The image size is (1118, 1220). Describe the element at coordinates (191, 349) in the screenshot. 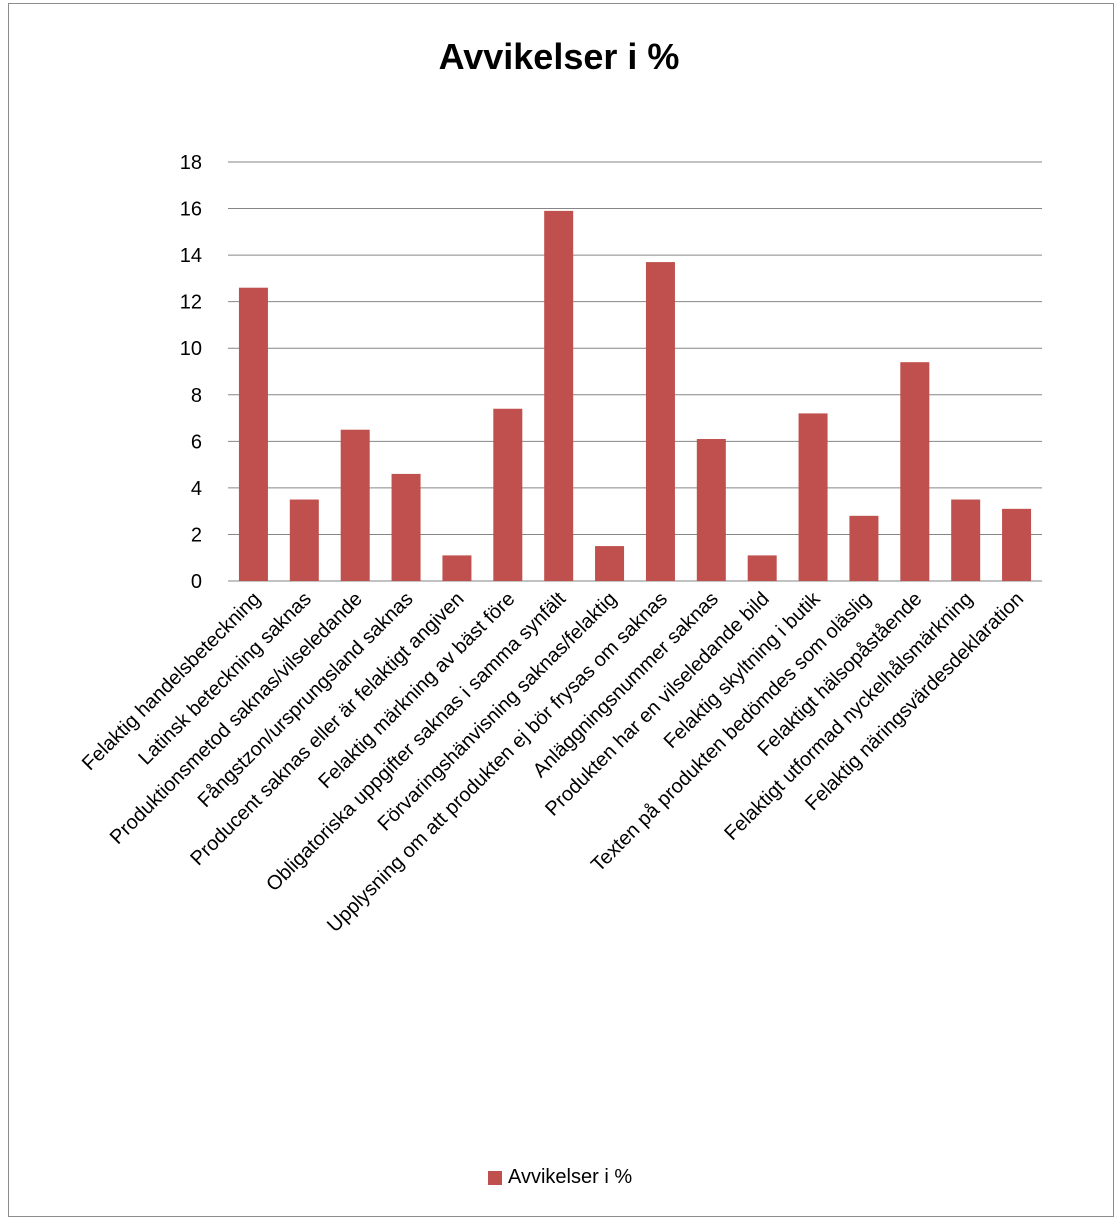

I see `y-tick-label: 10` at that location.